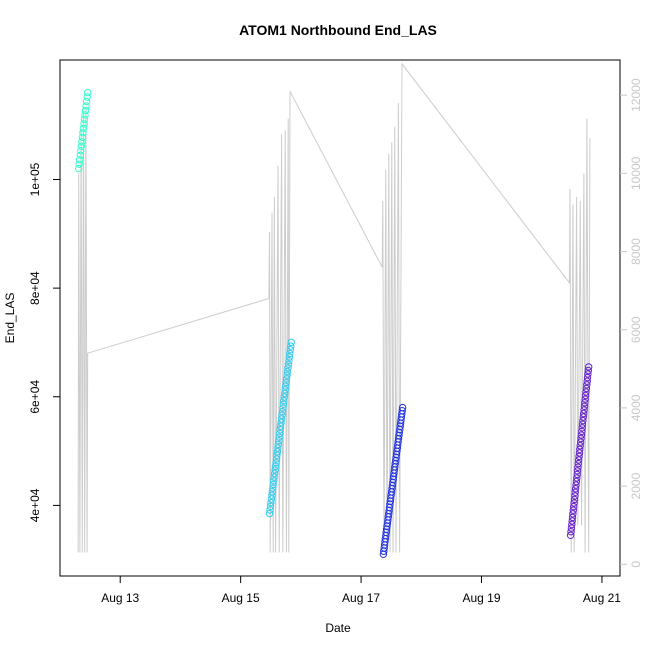 Image resolution: width=650 pixels, height=650 pixels. What do you see at coordinates (636, 251) in the screenshot?
I see `y-right-tick-label: 8000` at bounding box center [636, 251].